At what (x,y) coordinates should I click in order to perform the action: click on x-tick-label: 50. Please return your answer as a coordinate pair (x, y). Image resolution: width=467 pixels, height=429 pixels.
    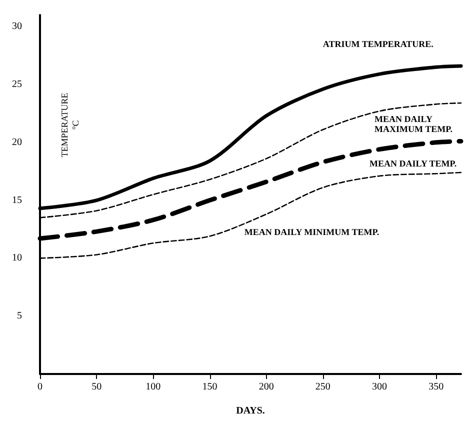
    Looking at the image, I should click on (97, 387).